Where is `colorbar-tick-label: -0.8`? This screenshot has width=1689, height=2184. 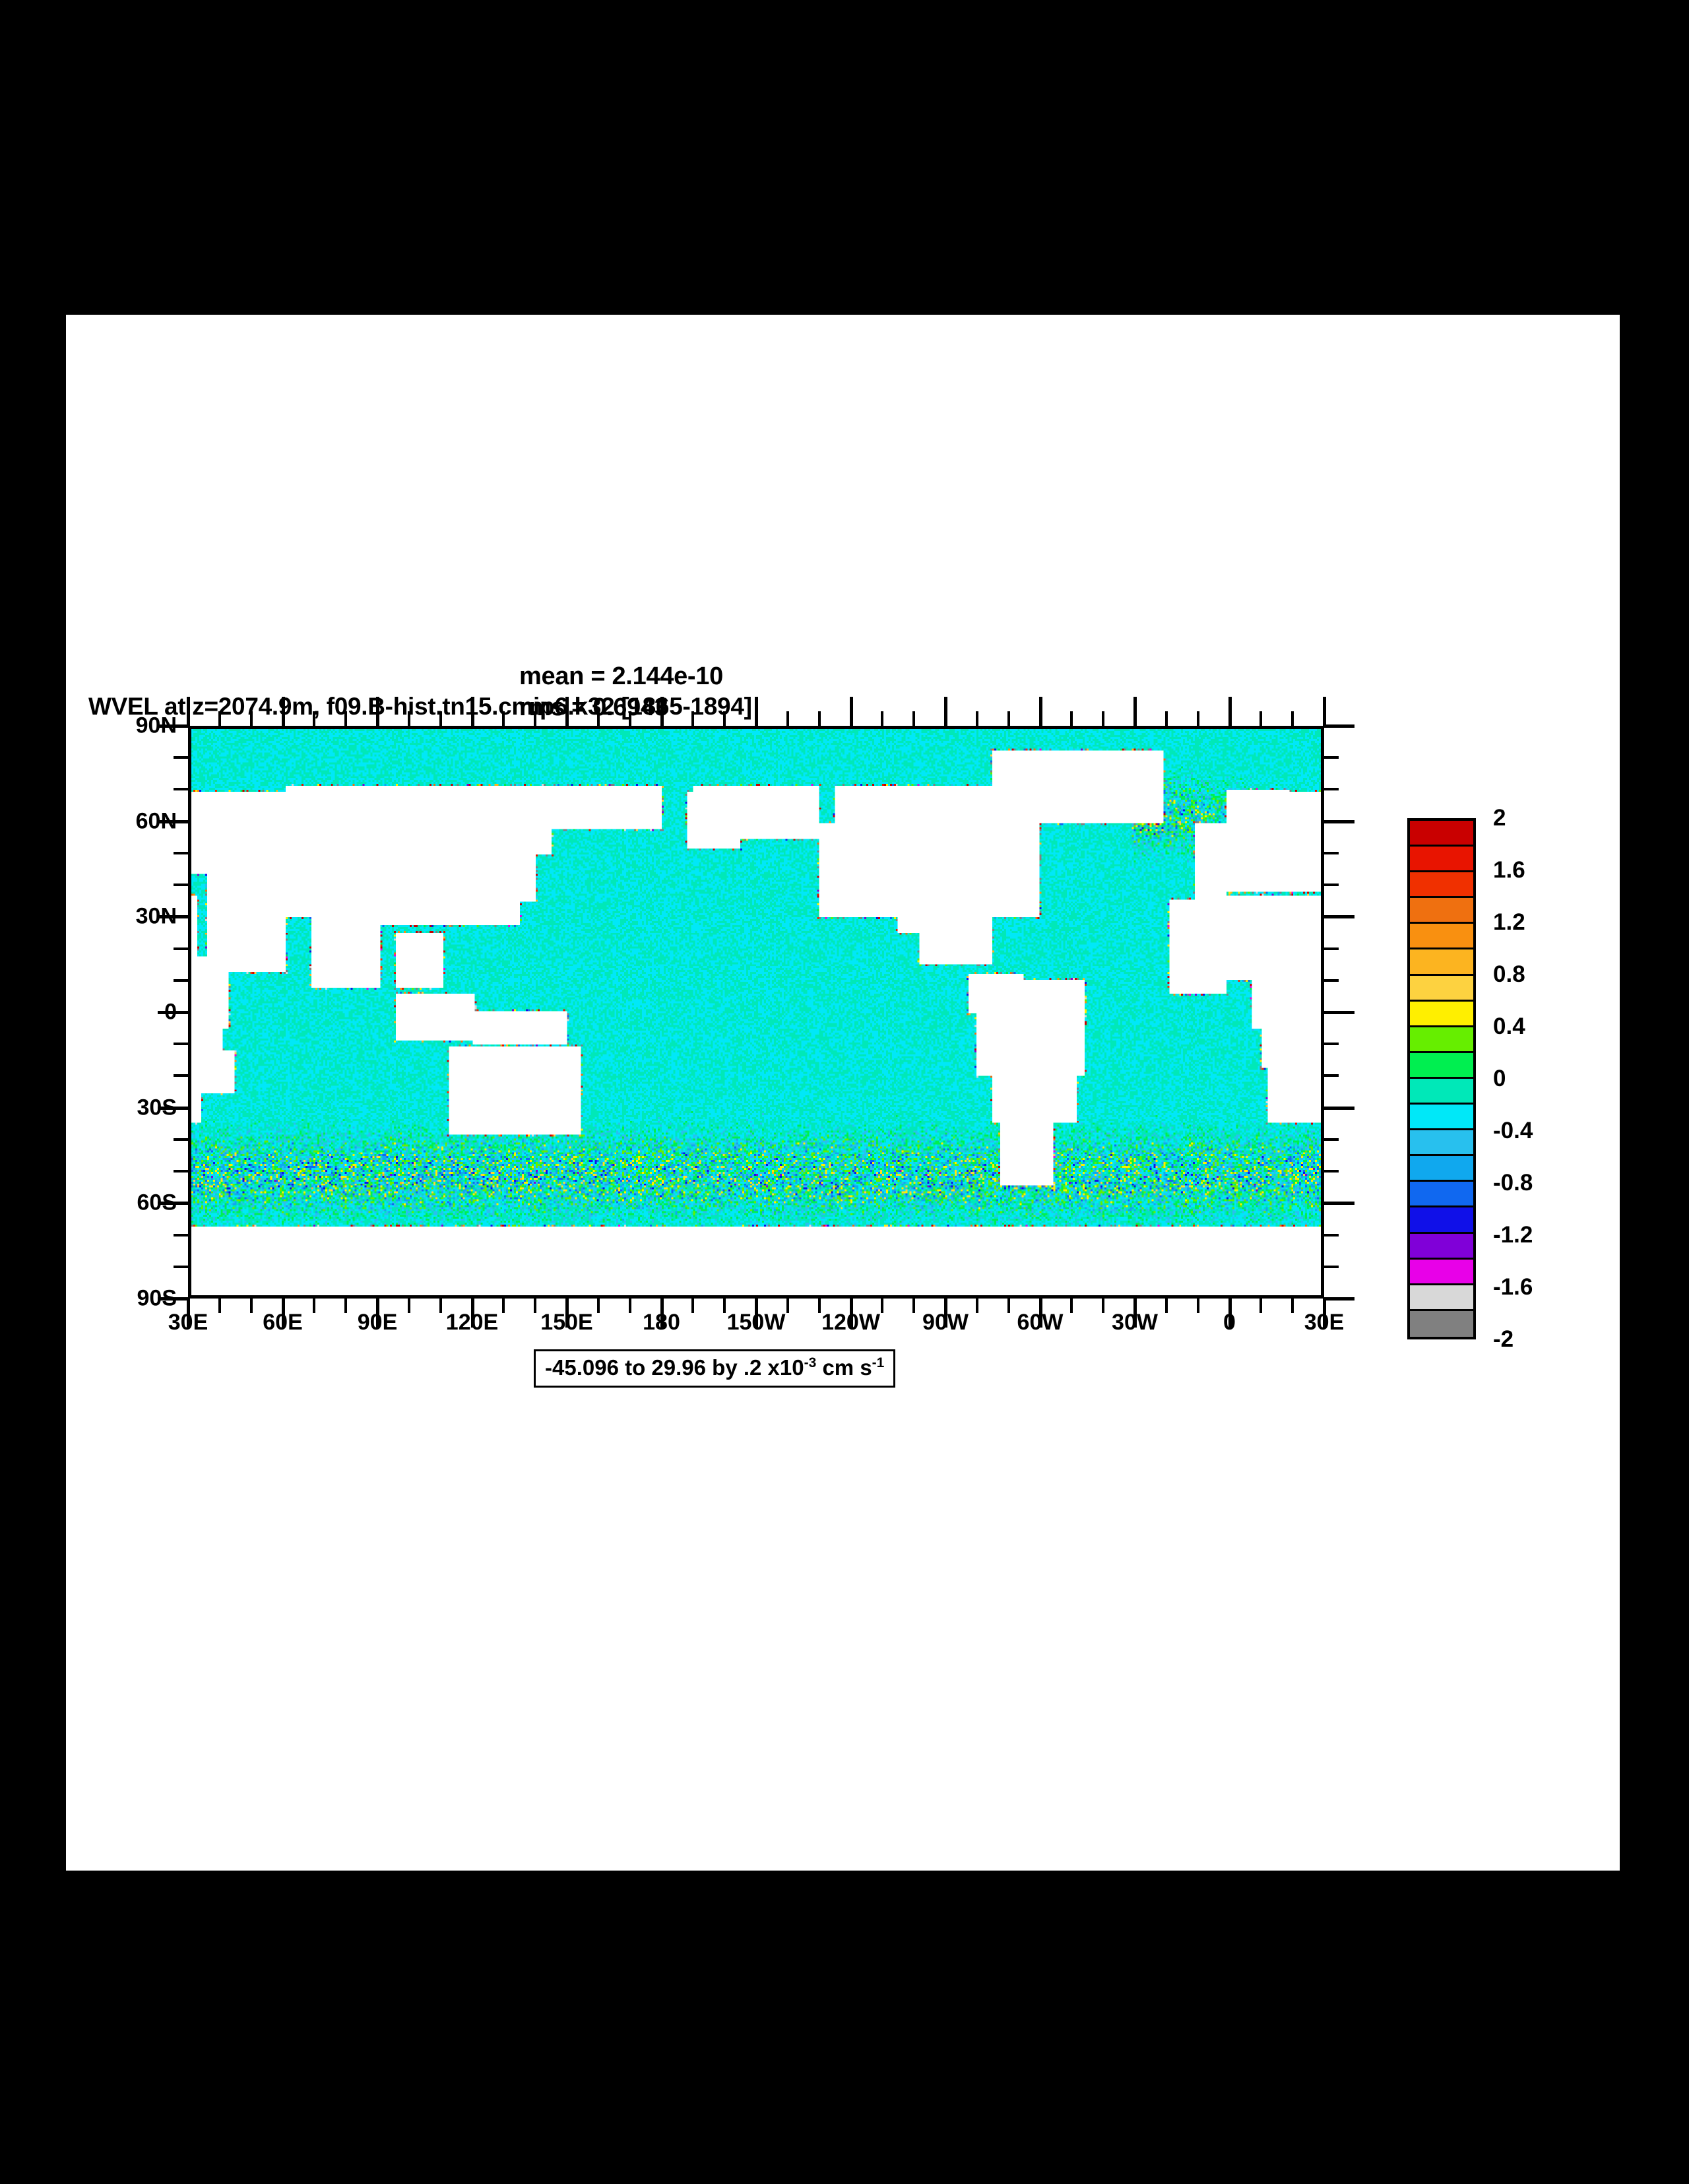 colorbar-tick-label: -0.8 is located at coordinates (1513, 1183).